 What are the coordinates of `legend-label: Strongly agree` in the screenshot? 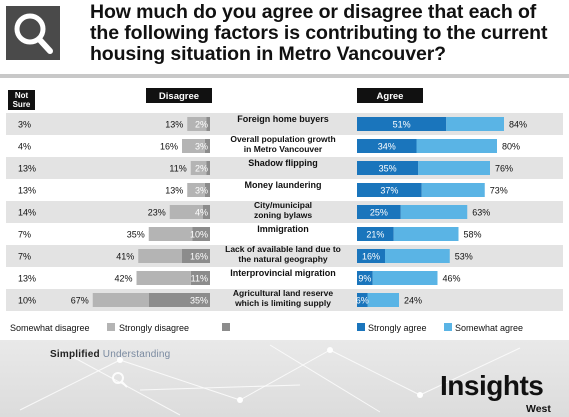 It's located at (397, 328).